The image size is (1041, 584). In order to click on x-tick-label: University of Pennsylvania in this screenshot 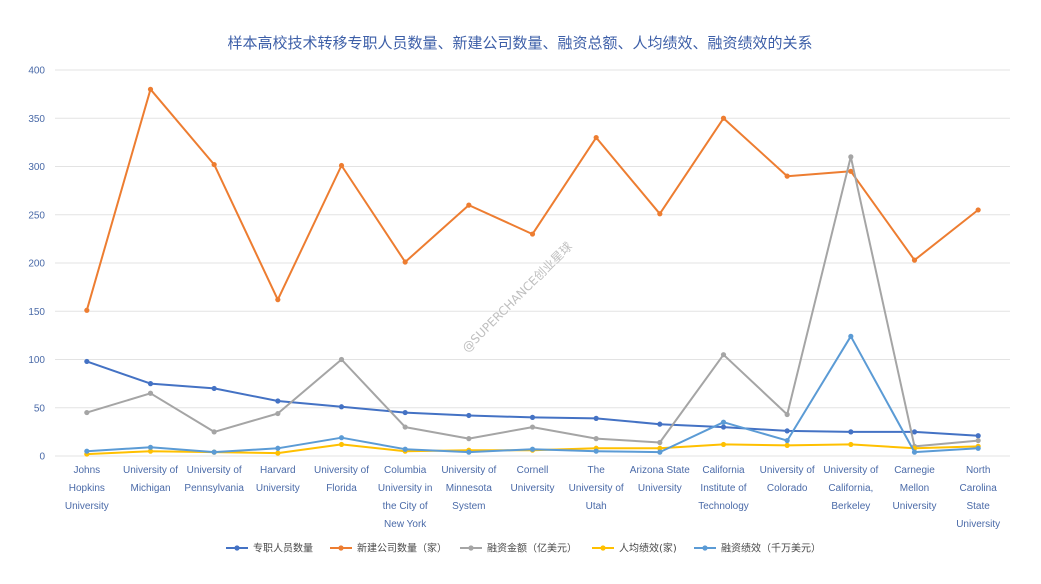, I will do `click(214, 479)`.